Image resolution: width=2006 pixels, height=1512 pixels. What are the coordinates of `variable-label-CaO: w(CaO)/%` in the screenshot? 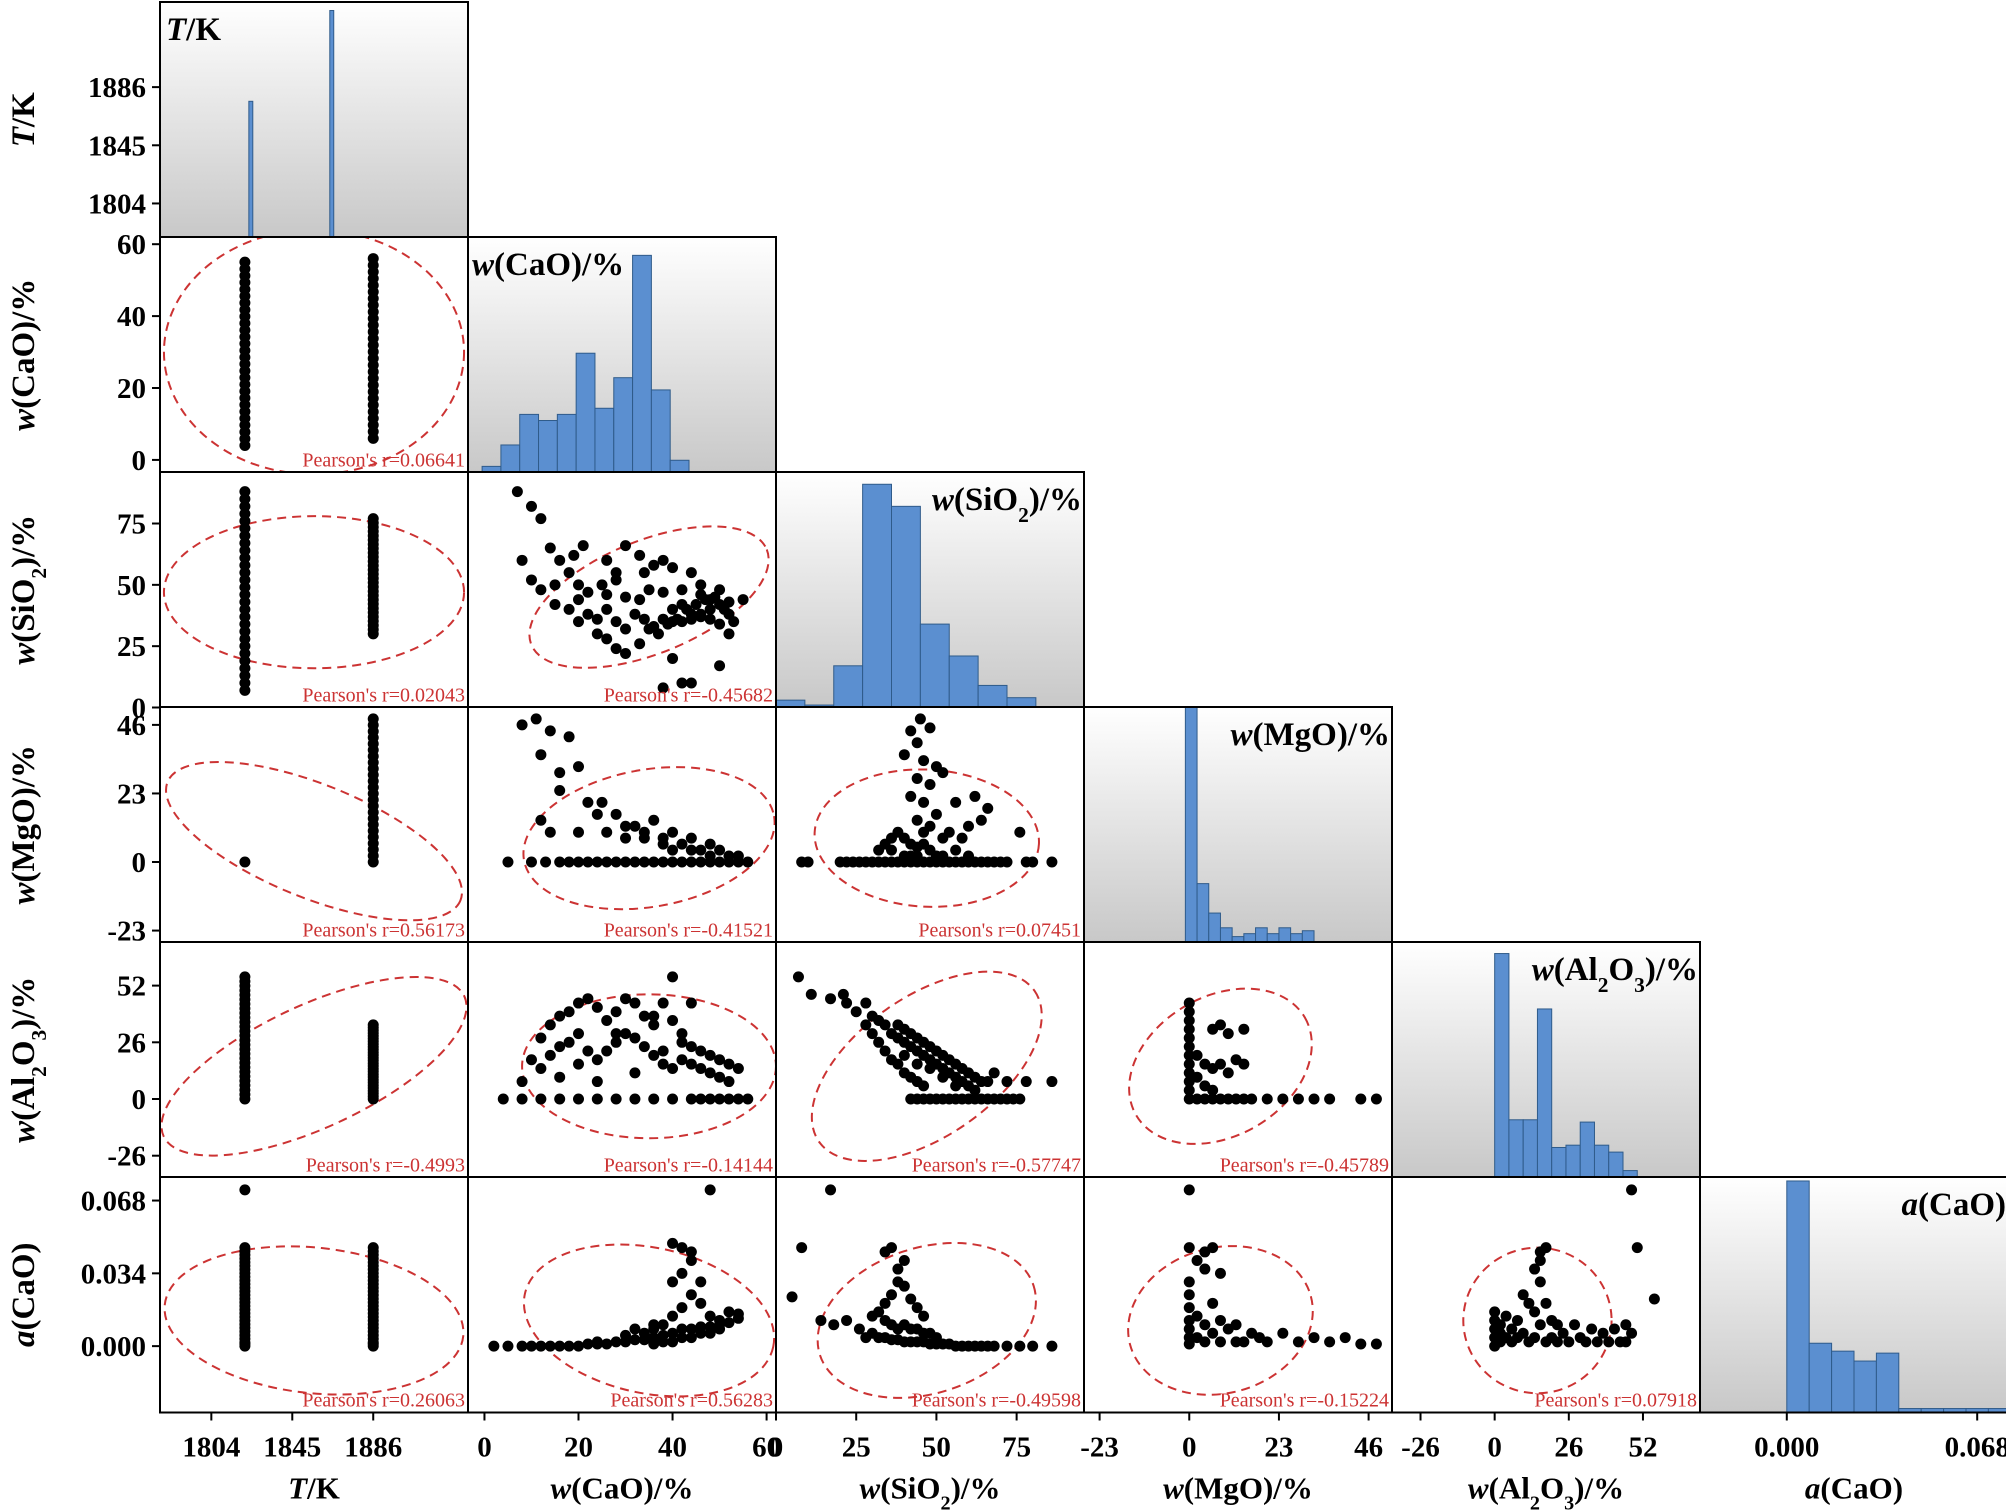 It's located at (24, 355).